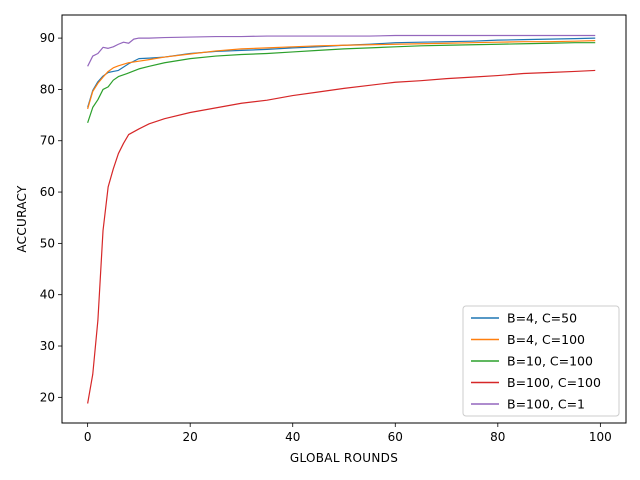 The height and width of the screenshot is (480, 640). What do you see at coordinates (47, 141) in the screenshot?
I see `y-tick-label: 70` at bounding box center [47, 141].